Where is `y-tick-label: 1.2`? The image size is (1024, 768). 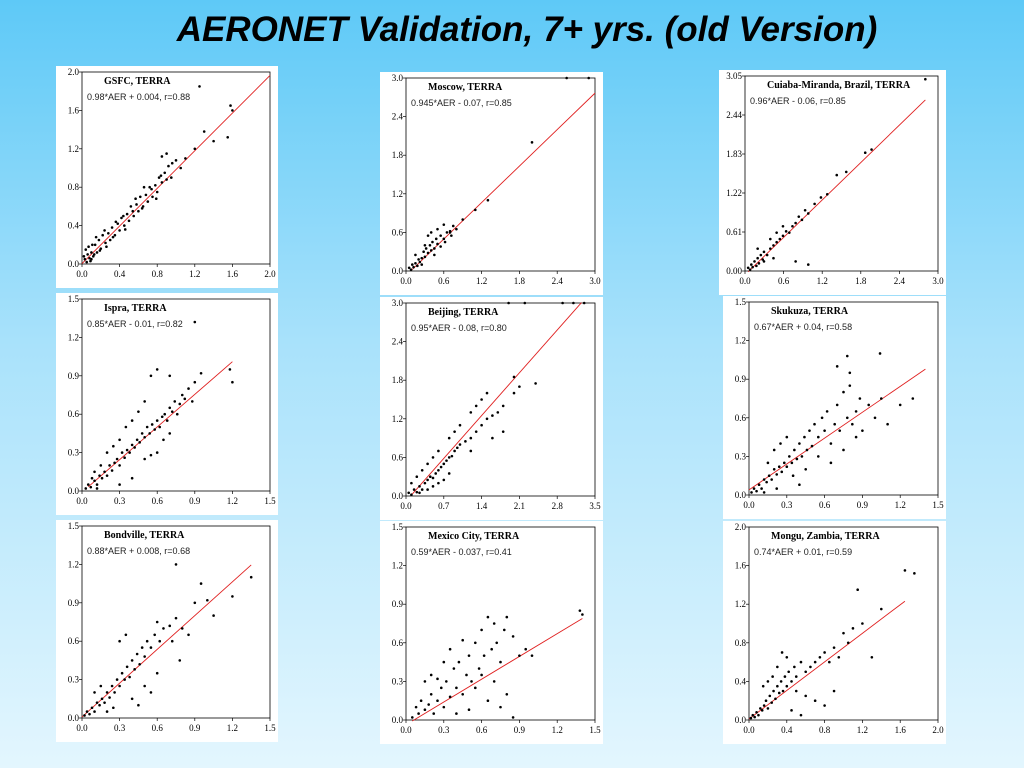
y-tick-label: 1.2 is located at coordinates (740, 341).